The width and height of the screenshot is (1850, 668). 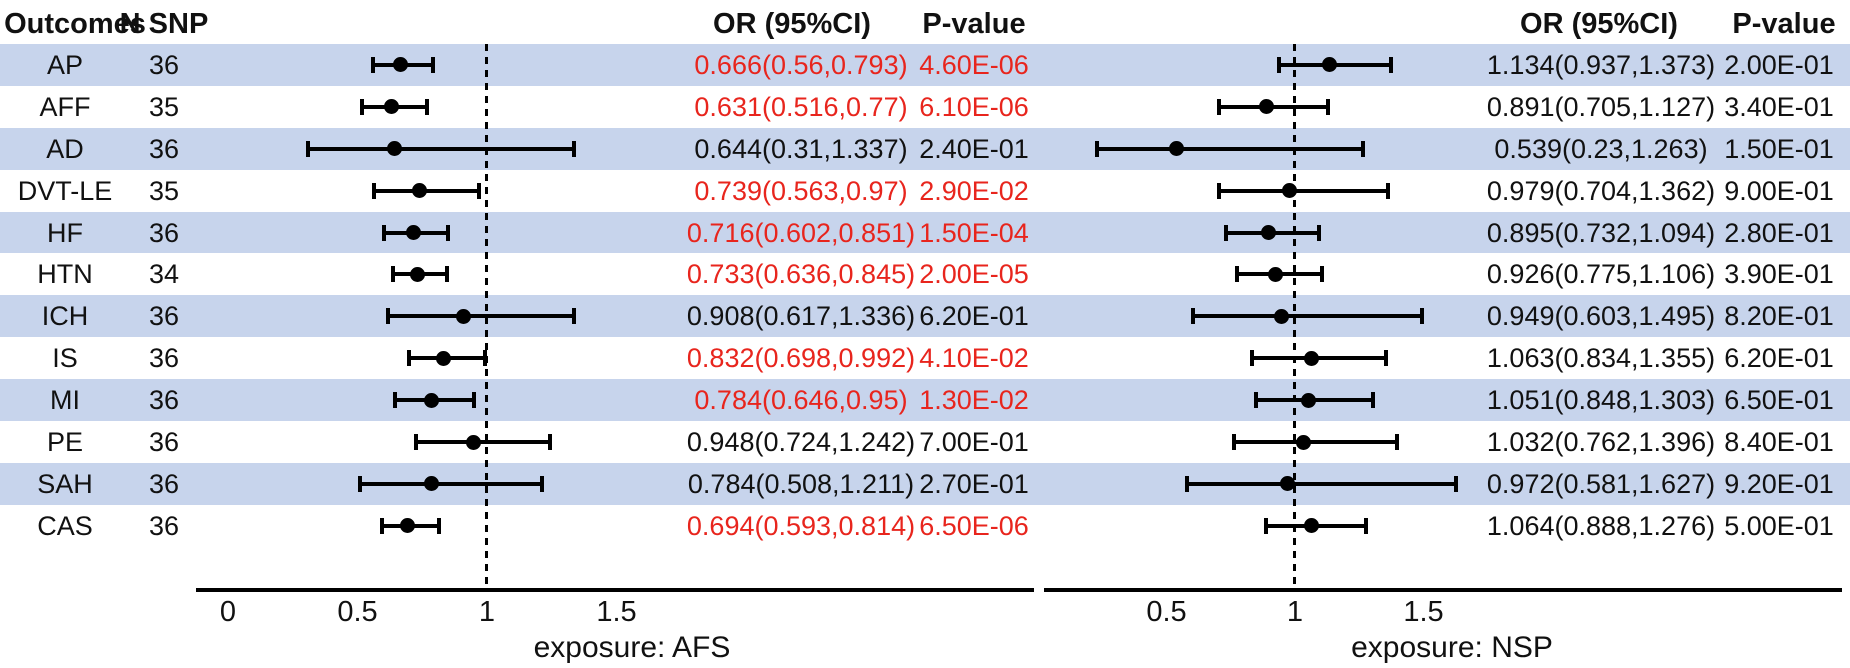 What do you see at coordinates (446, 274) in the screenshot?
I see `ci-cap-high-HTN` at bounding box center [446, 274].